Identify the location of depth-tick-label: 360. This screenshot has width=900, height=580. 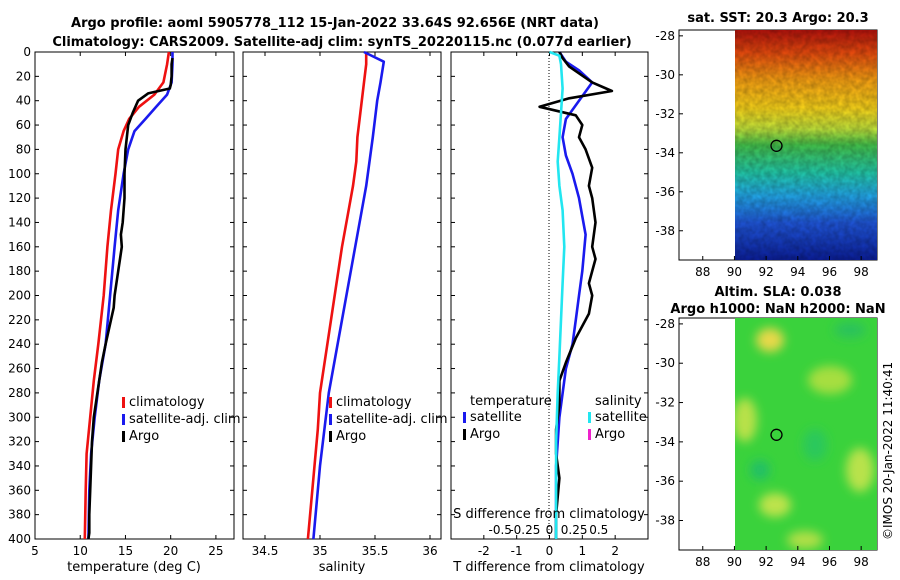
(19, 490).